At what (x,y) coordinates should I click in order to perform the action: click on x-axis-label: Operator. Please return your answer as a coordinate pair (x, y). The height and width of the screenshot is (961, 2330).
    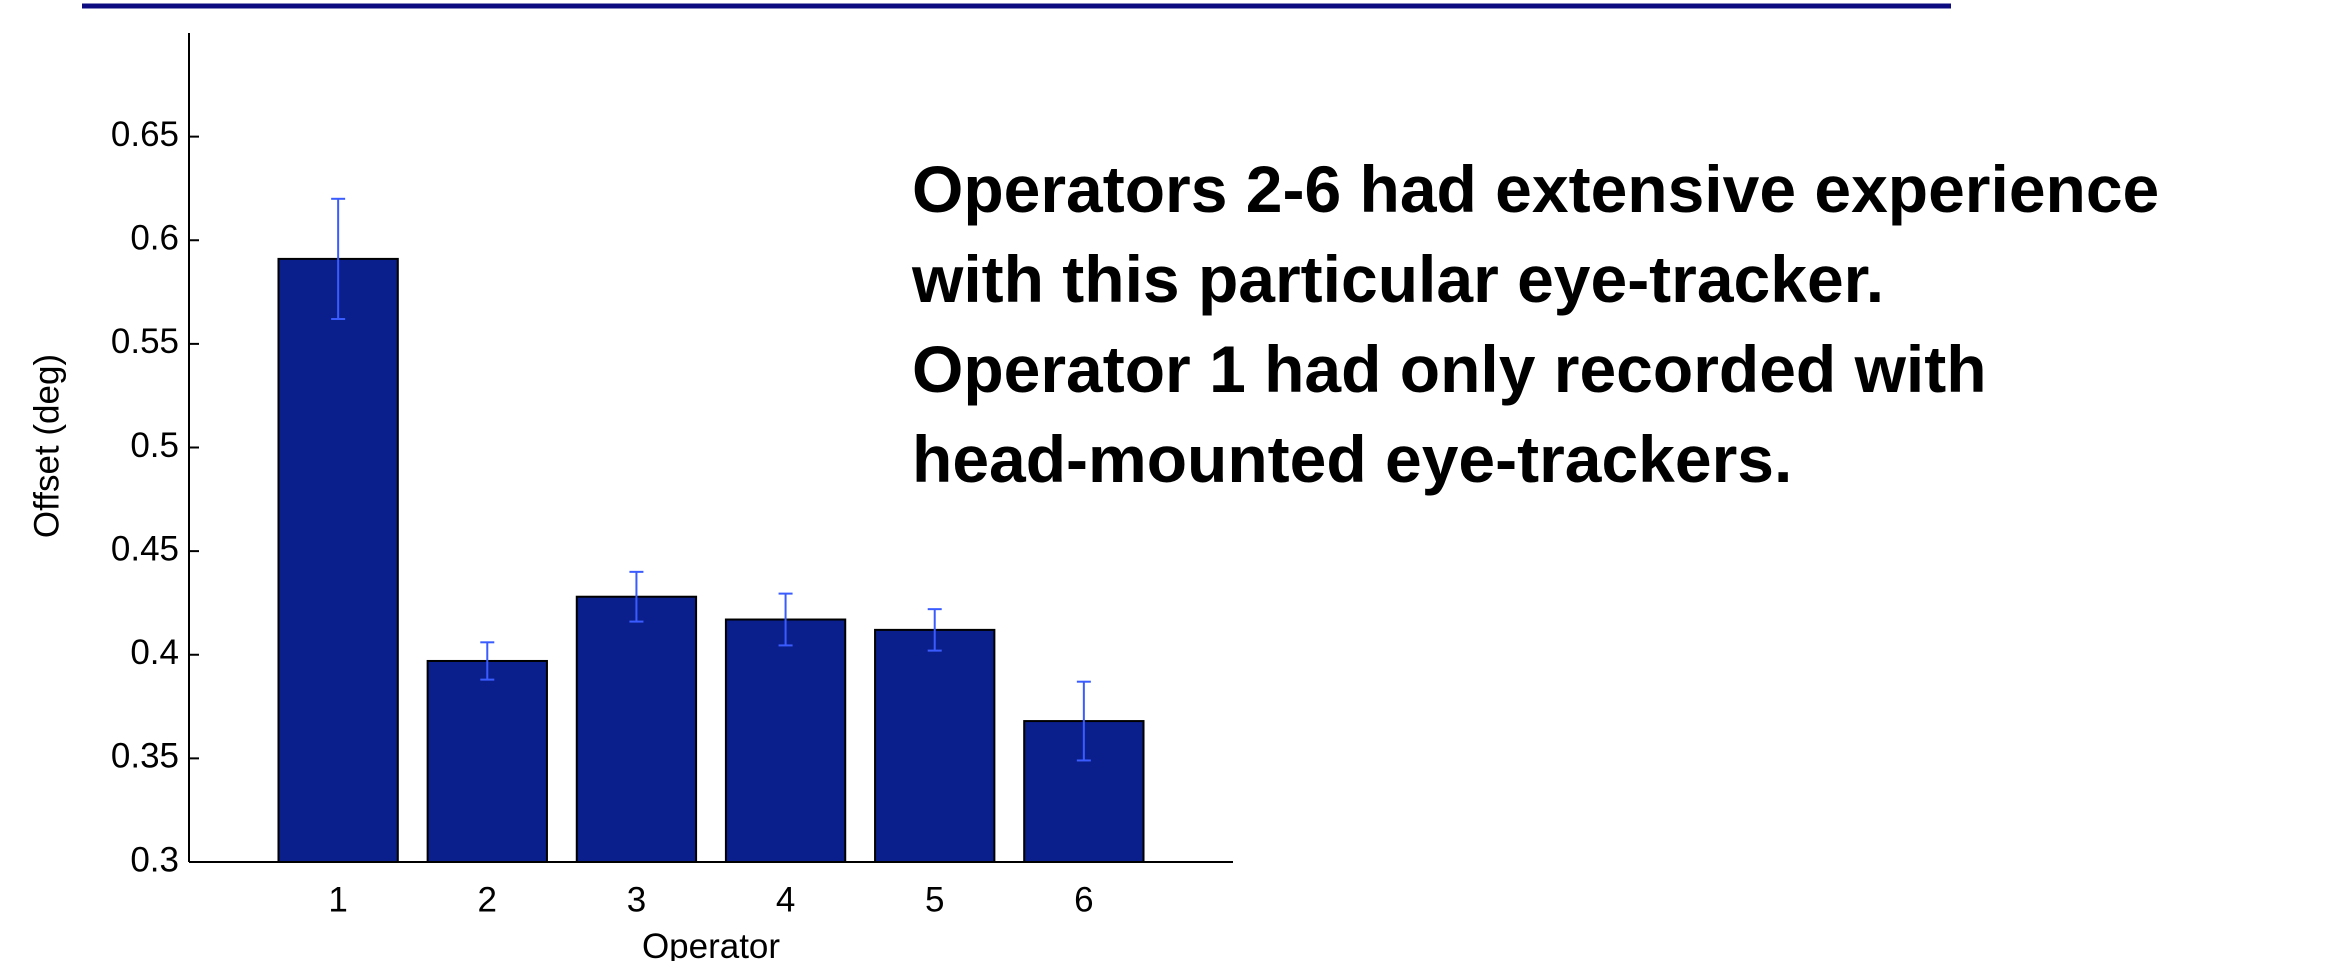
    Looking at the image, I should click on (711, 944).